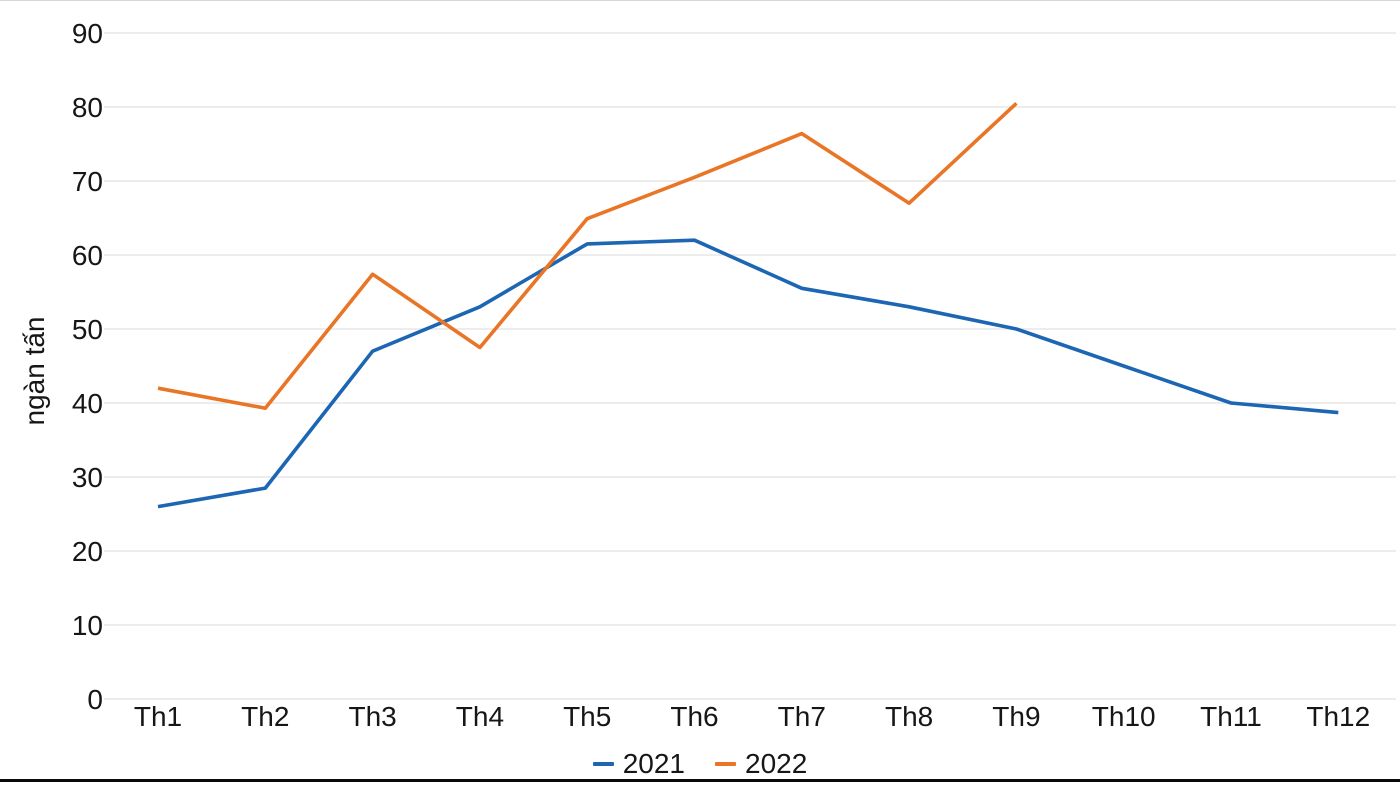 This screenshot has height=788, width=1400. What do you see at coordinates (587, 716) in the screenshot?
I see `x-tick-Th5: Th5` at bounding box center [587, 716].